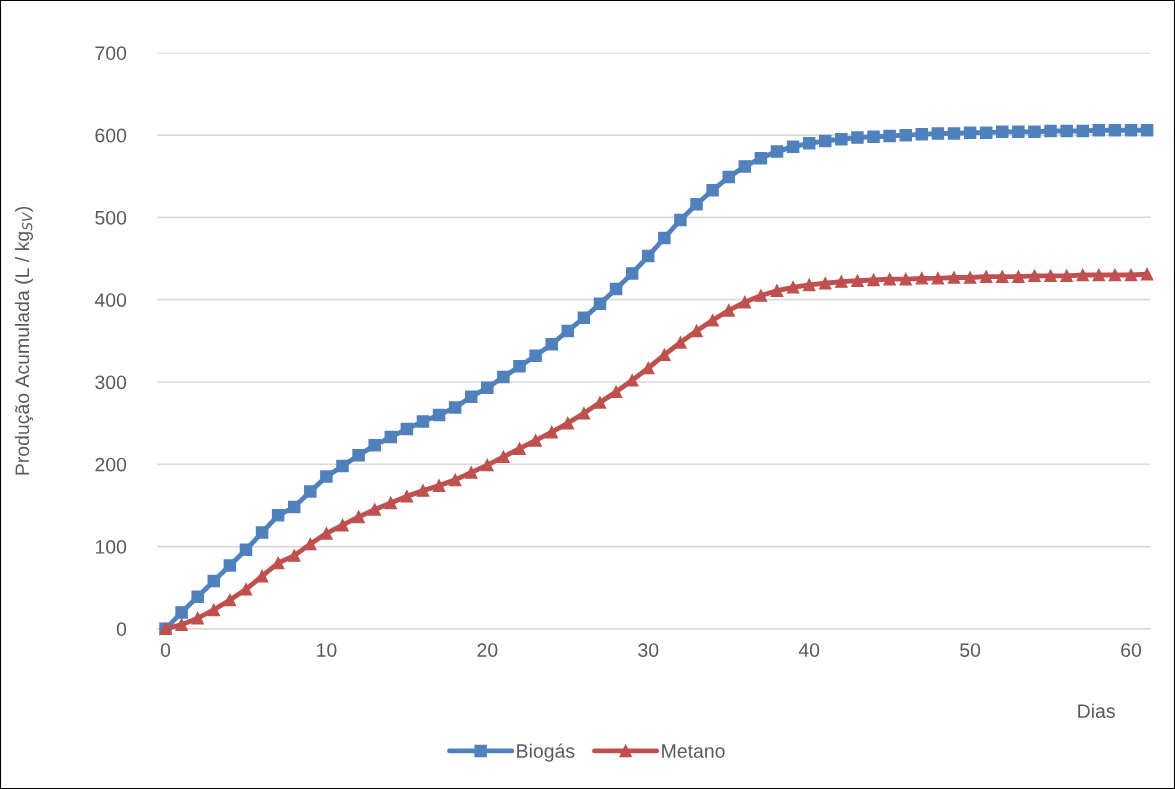 Image resolution: width=1175 pixels, height=789 pixels. I want to click on y-tick-label: 300, so click(111, 382).